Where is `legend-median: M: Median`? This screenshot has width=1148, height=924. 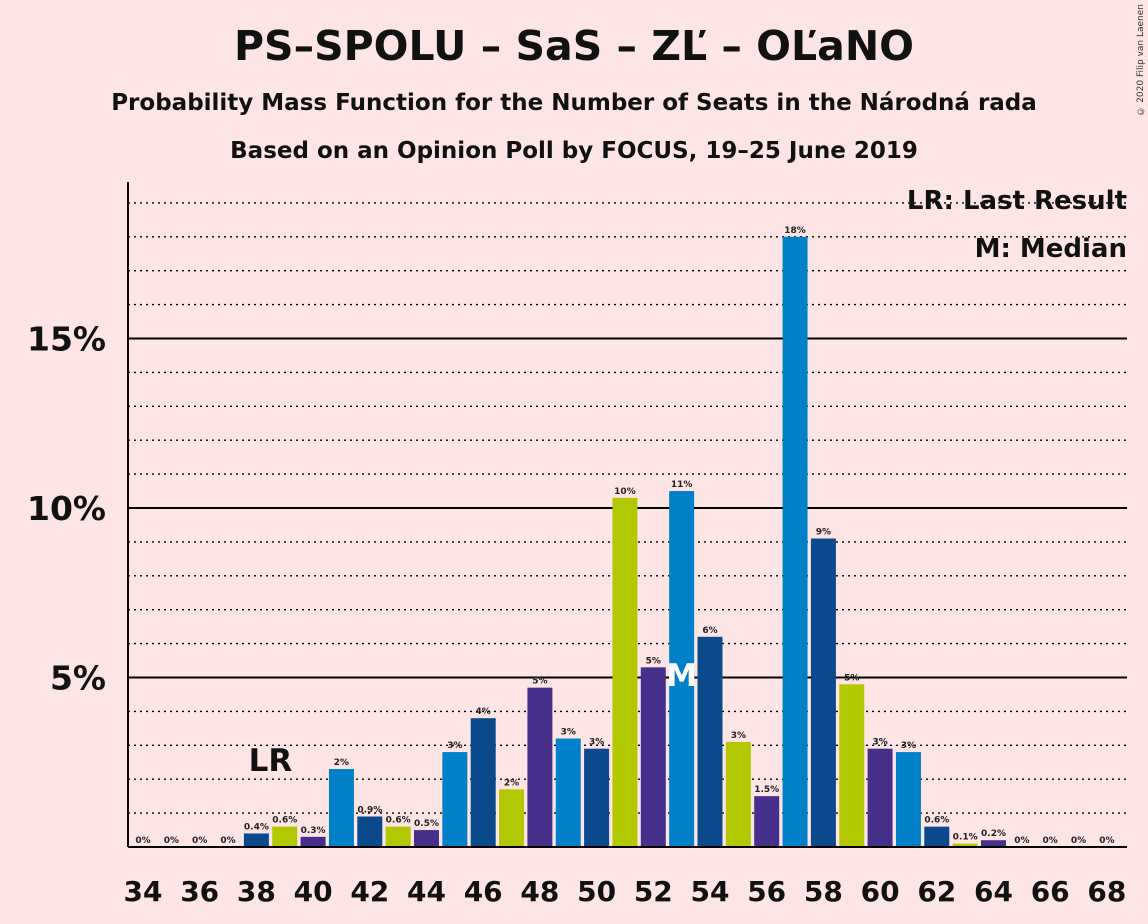 legend-median: M: Median is located at coordinates (1051, 249).